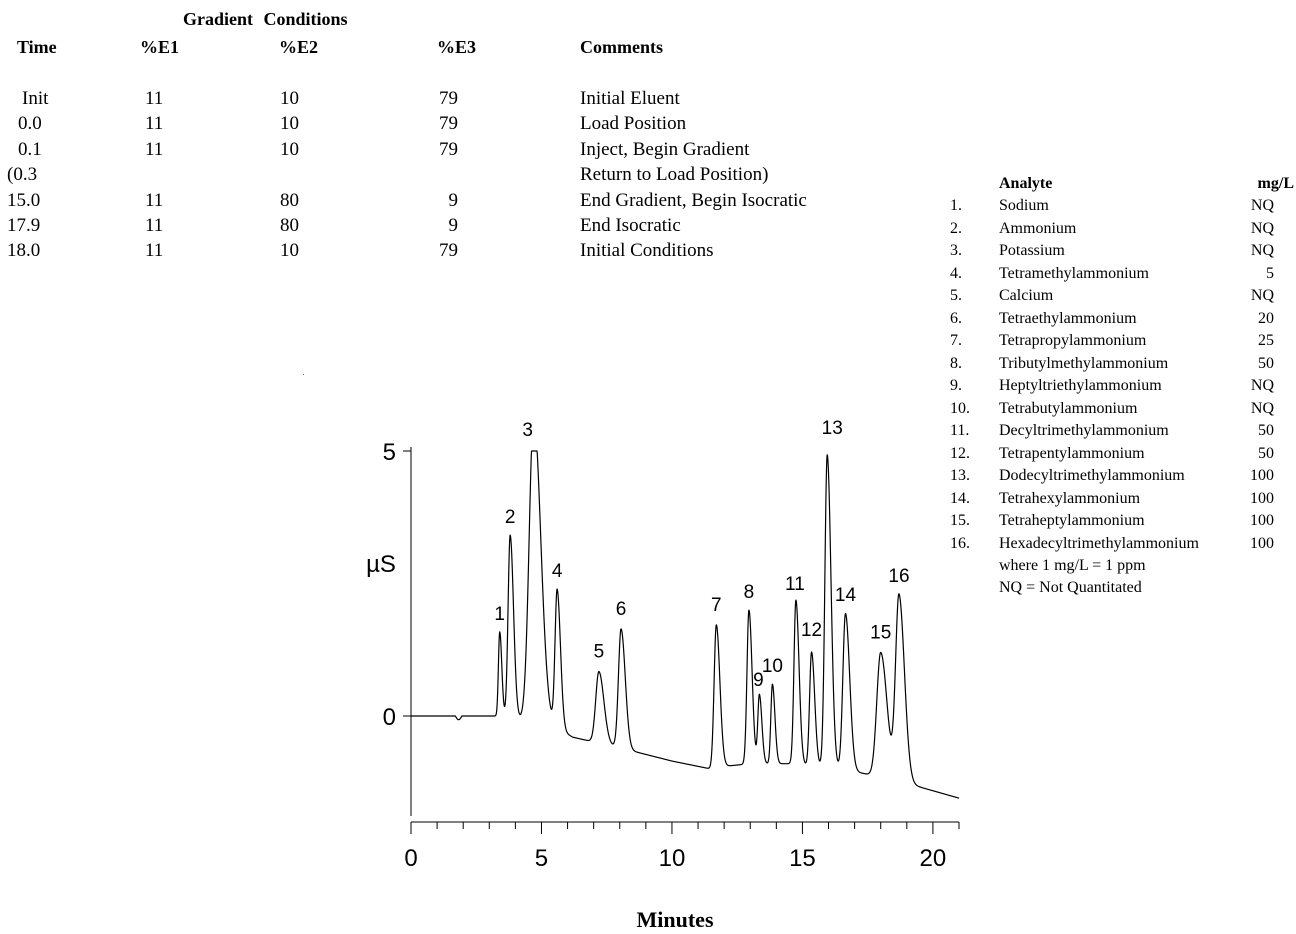  Describe the element at coordinates (846, 595) in the screenshot. I see `peak-label: 14` at that location.